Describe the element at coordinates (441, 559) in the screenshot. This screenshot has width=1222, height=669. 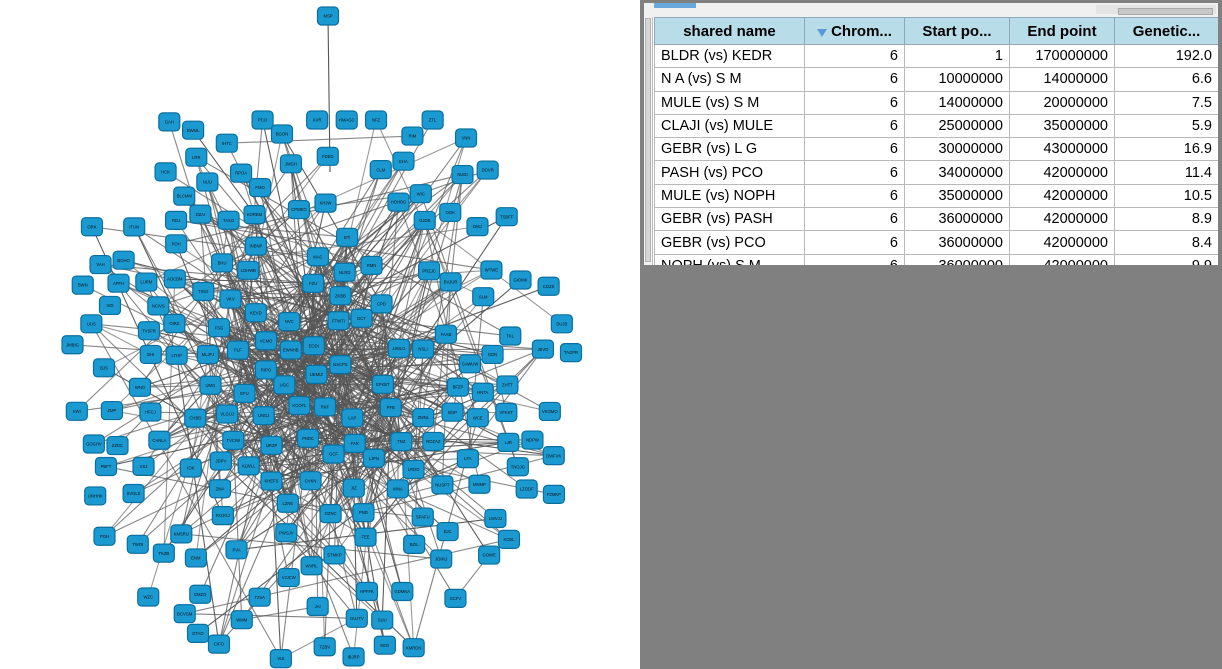
I see `network-node: JOIKU` at that location.